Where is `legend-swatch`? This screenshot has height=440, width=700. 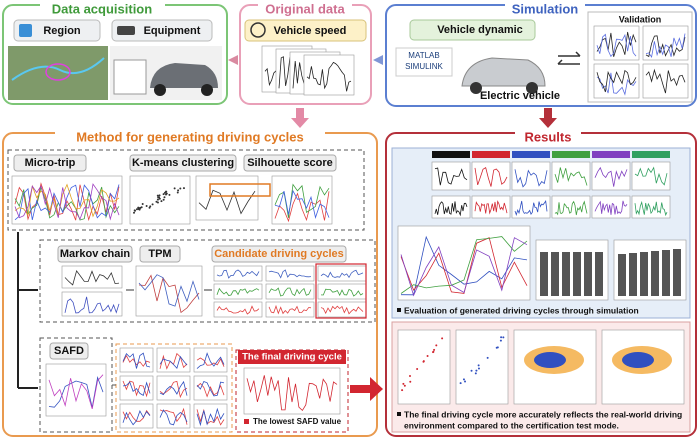 legend-swatch is located at coordinates (531, 154).